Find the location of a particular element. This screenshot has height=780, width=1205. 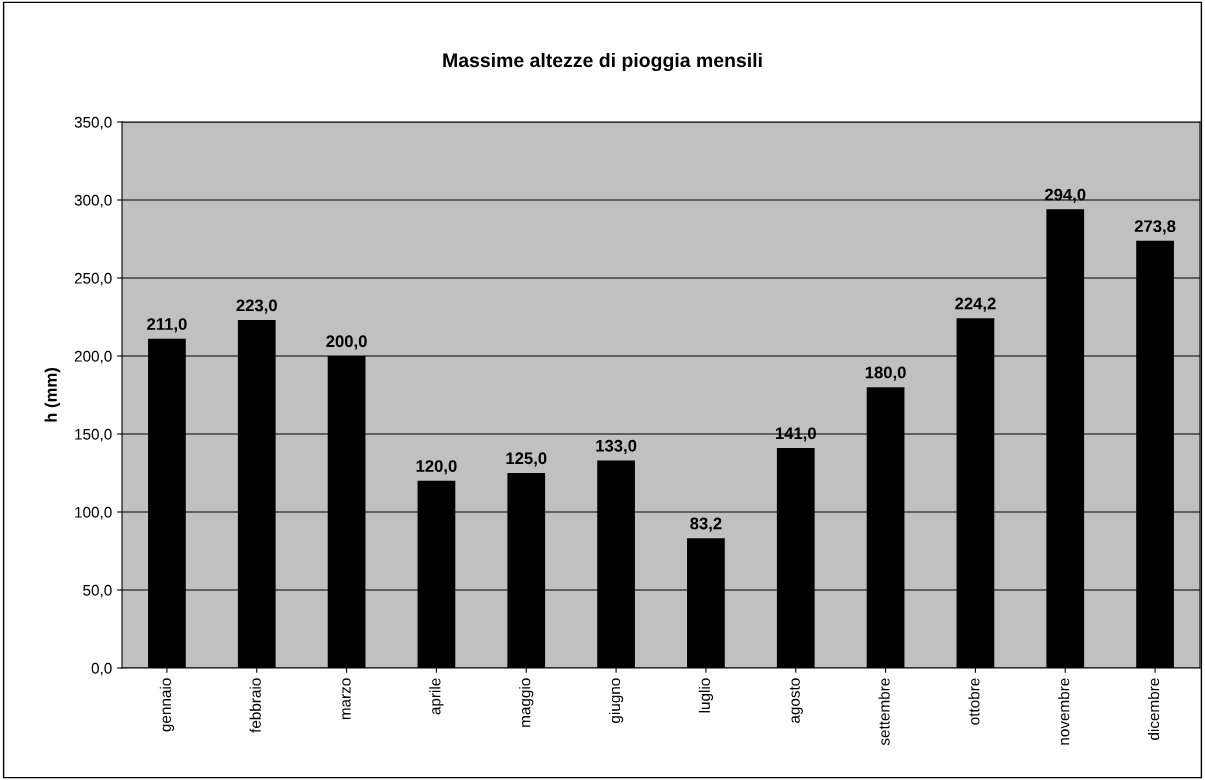

x-tick-label: aprile is located at coordinates (436, 696).